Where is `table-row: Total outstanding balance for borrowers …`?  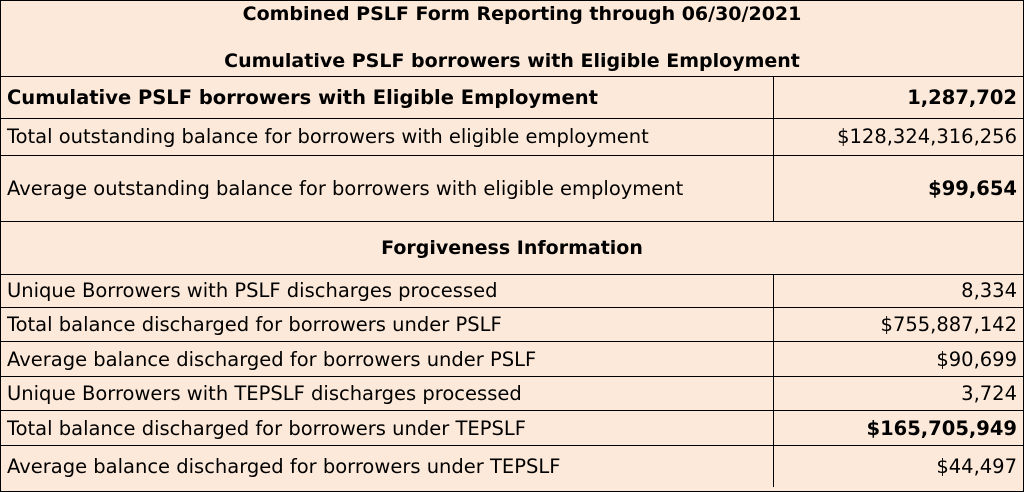
table-row: Total outstanding balance for borrowers … is located at coordinates (512, 137).